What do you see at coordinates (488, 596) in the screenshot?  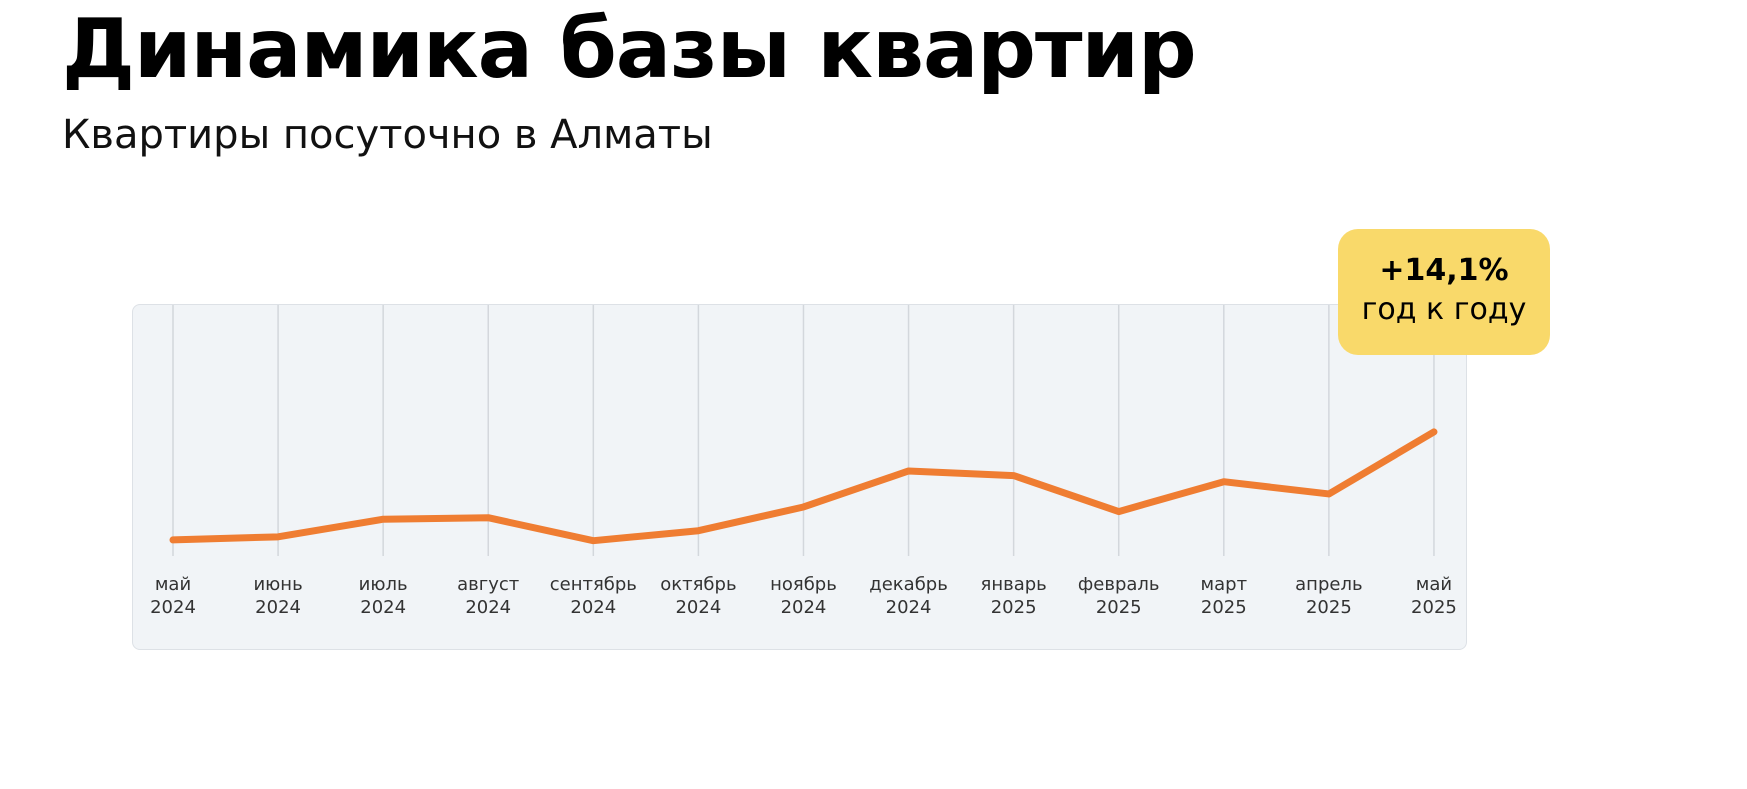 I see `x-tick-label: август 2024` at bounding box center [488, 596].